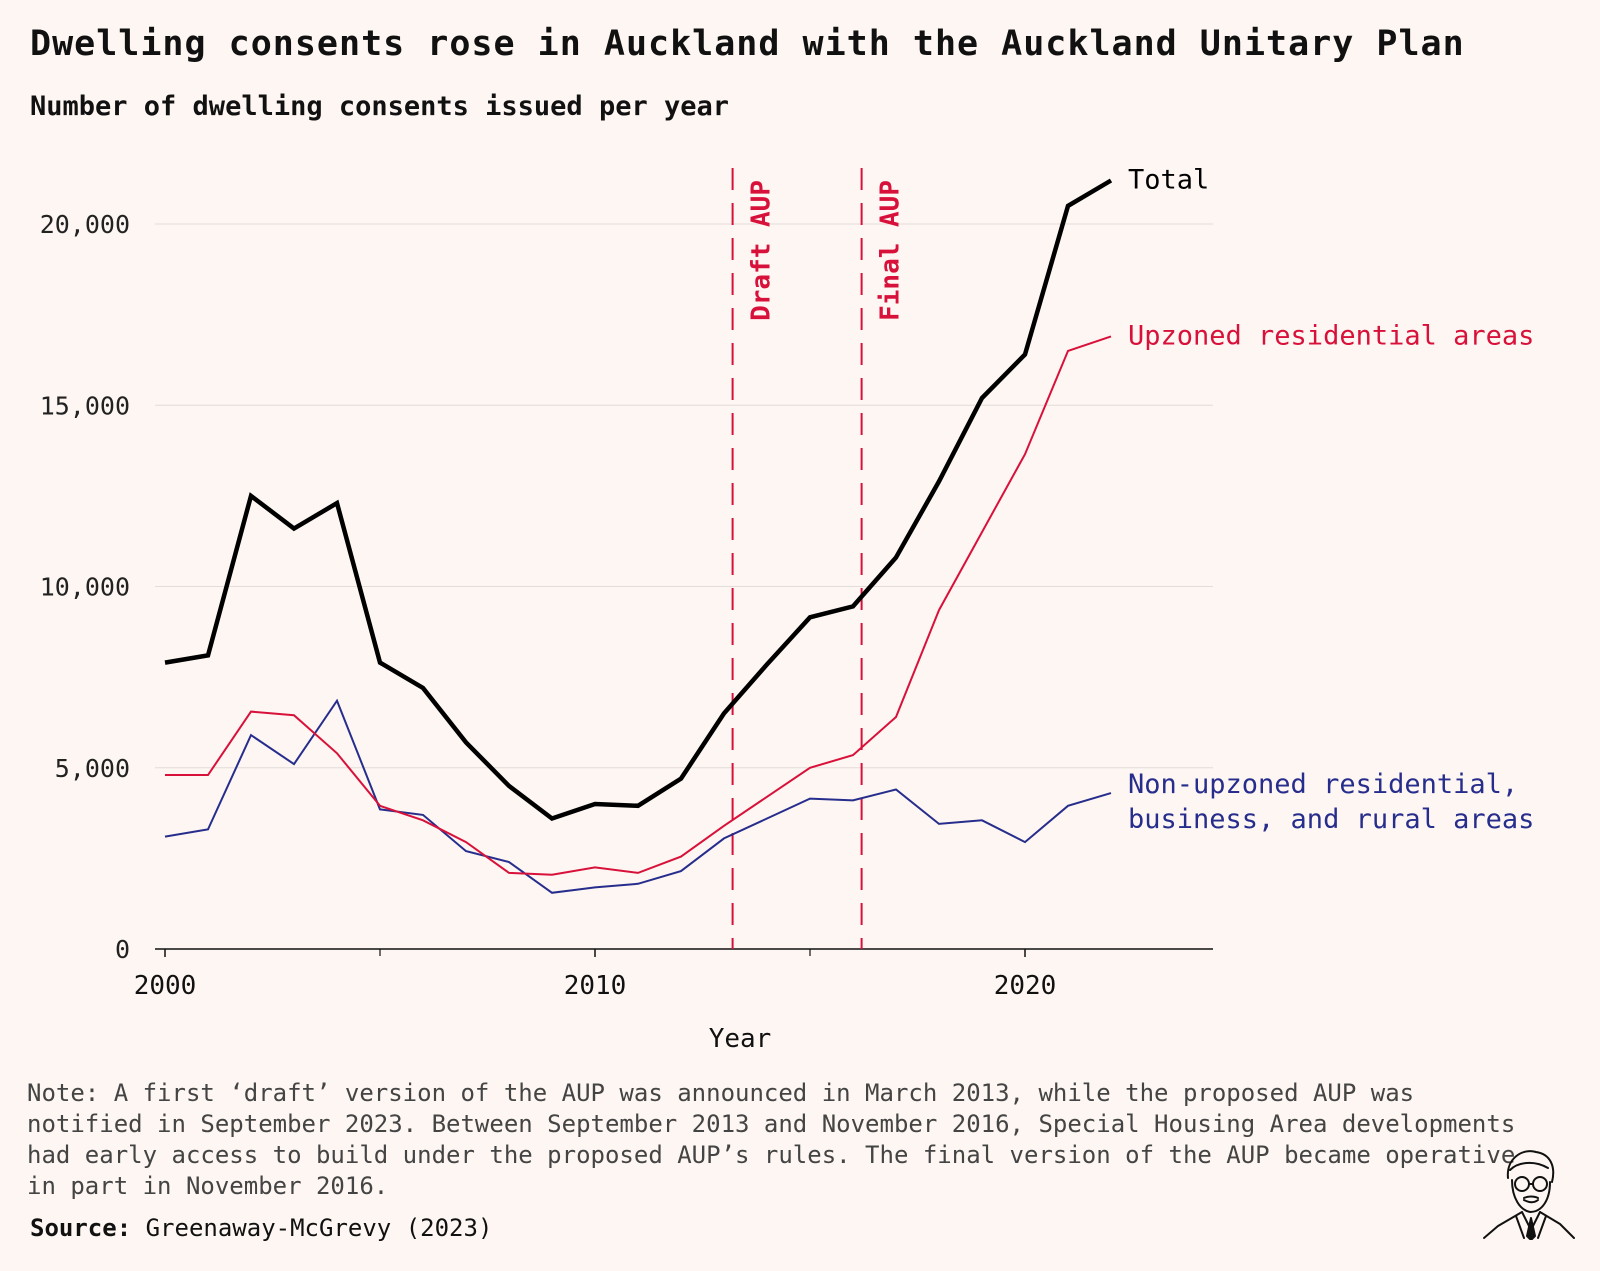  Describe the element at coordinates (122, 949) in the screenshot. I see `y-tick-label: 0` at that location.